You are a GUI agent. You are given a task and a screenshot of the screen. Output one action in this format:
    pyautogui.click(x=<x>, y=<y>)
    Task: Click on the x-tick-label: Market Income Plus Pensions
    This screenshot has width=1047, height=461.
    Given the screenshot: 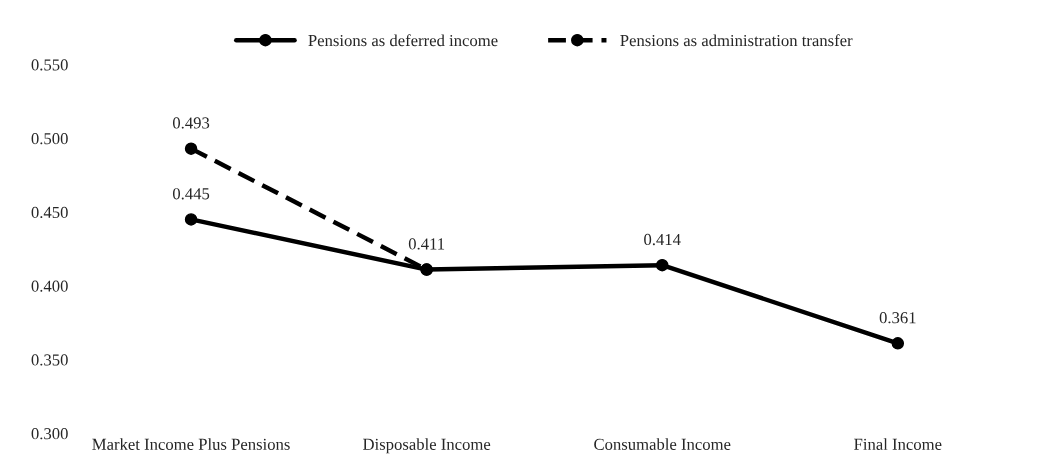 What is the action you would take?
    pyautogui.click(x=191, y=444)
    